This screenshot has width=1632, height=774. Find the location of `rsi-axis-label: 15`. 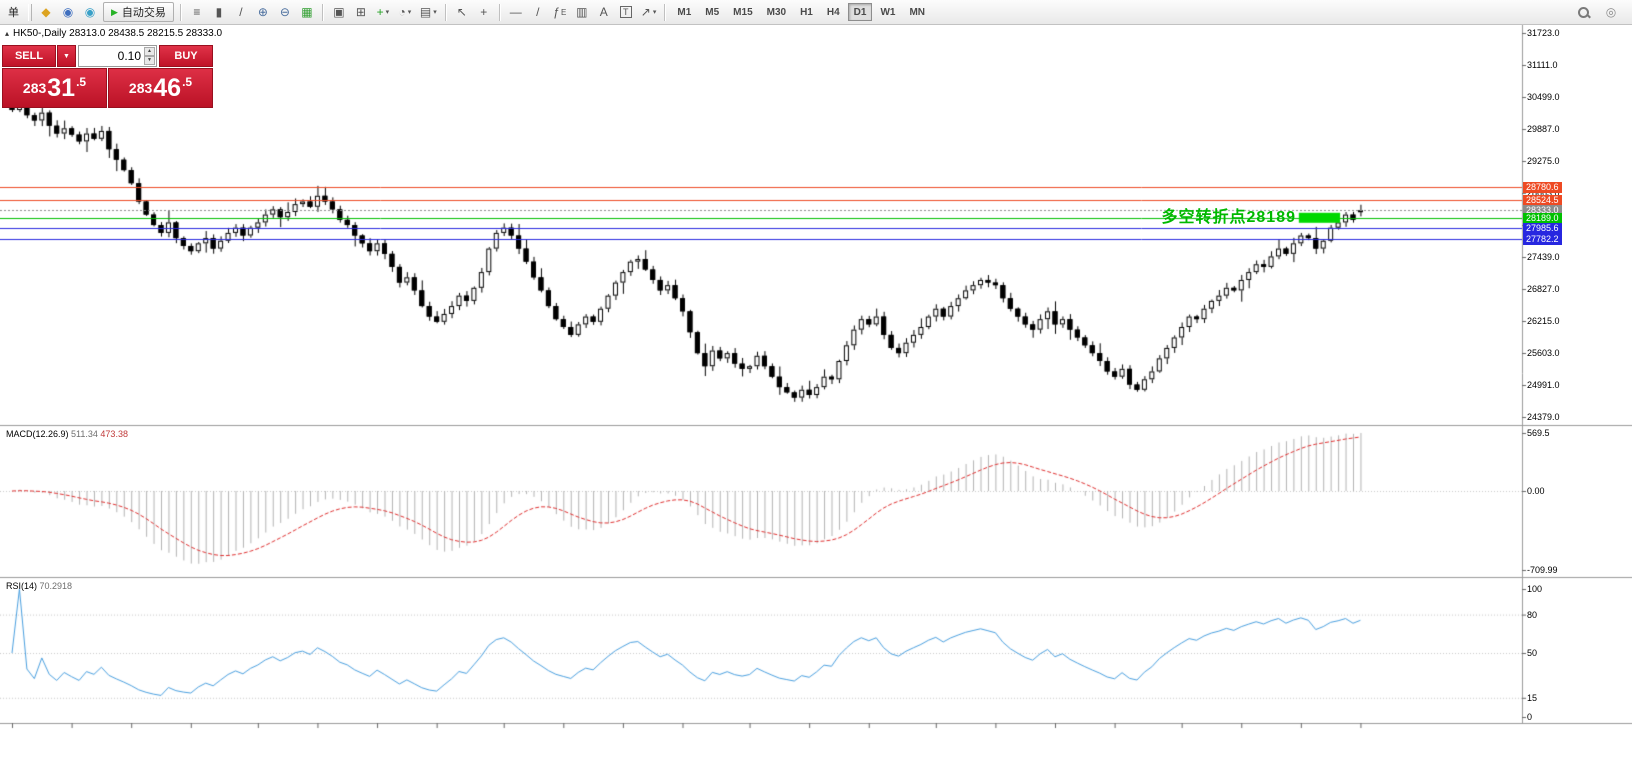

rsi-axis-label: 15 is located at coordinates (1532, 697).